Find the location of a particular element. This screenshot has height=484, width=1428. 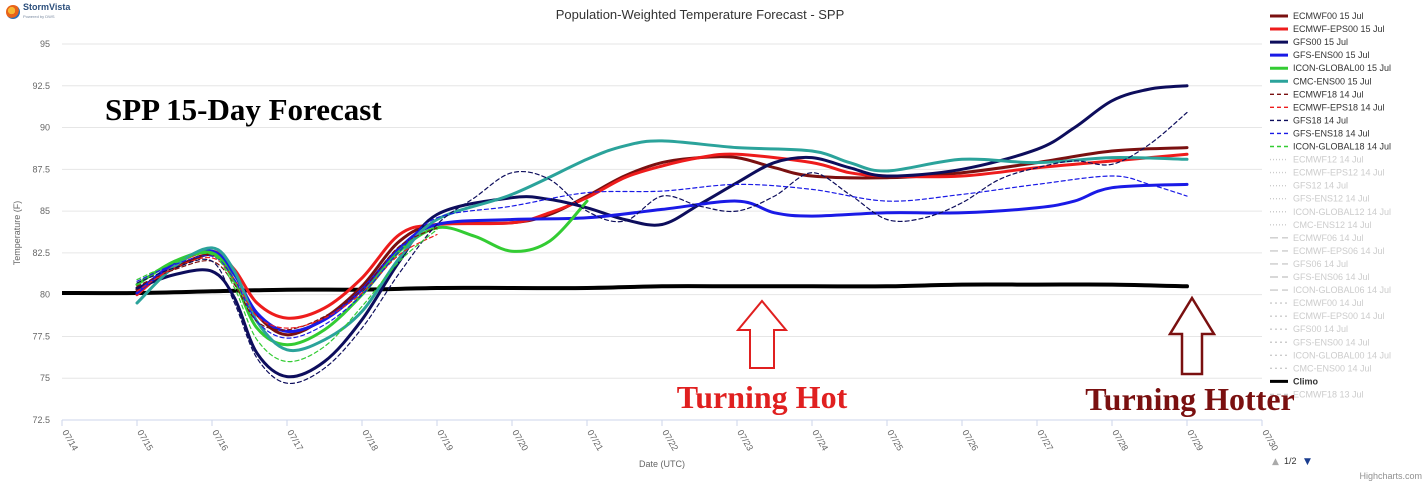

legend-item: GFS06 14 Jul is located at coordinates (1309, 264).